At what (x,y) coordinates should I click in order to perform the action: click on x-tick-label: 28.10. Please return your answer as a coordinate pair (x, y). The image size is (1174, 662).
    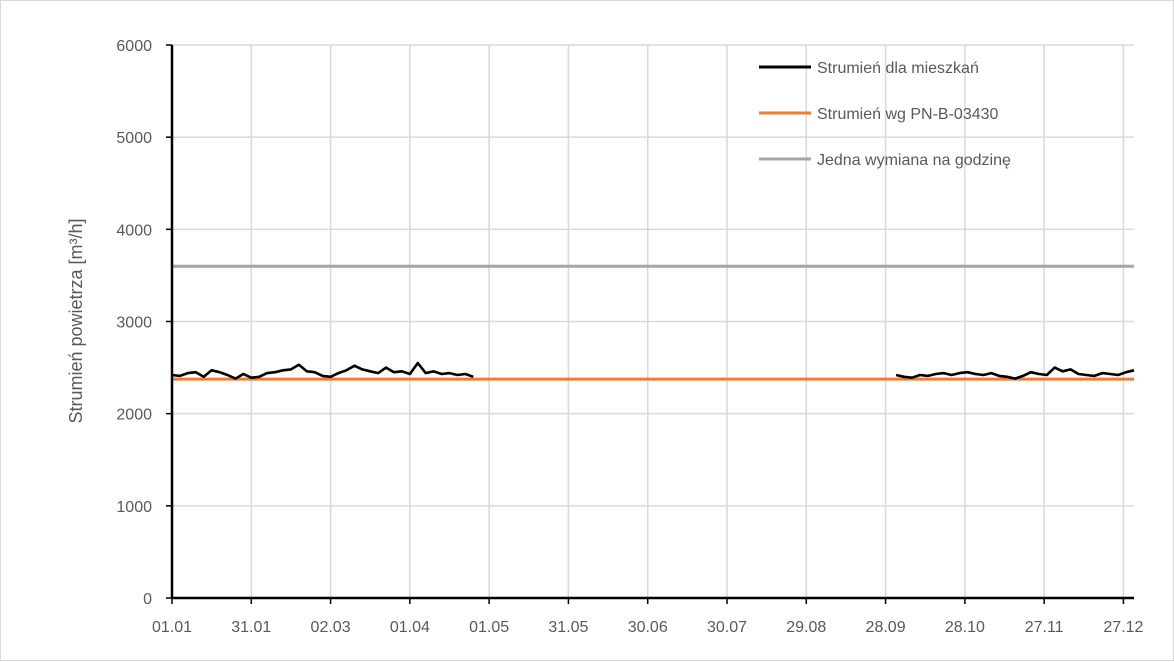
    Looking at the image, I should click on (965, 627).